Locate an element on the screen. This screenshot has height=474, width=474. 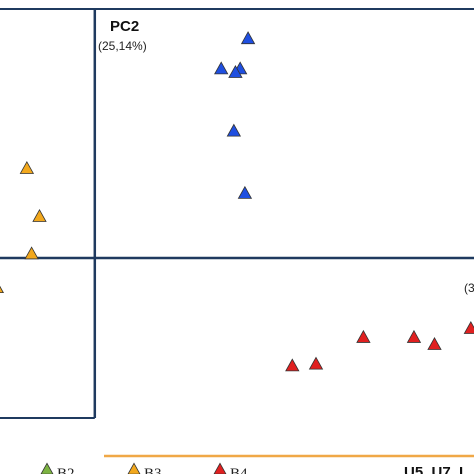
legend: B2 B3 B4 is located at coordinates (144, 468).